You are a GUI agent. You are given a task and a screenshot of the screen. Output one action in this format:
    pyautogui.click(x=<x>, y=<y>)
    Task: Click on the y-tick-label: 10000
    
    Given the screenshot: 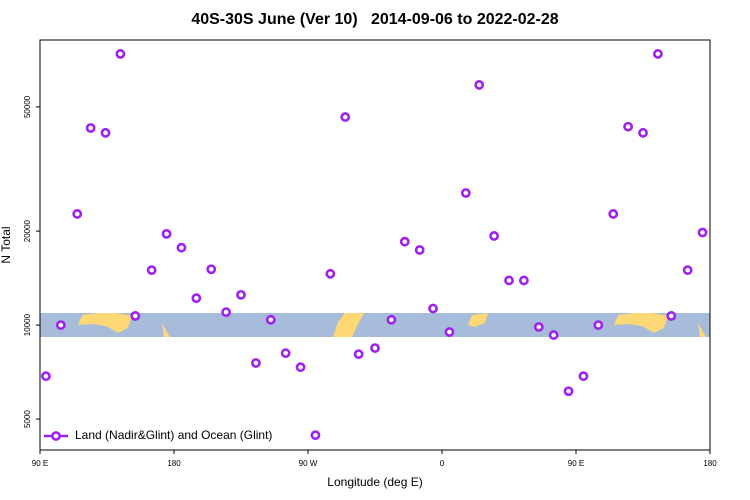 What is the action you would take?
    pyautogui.click(x=27, y=324)
    